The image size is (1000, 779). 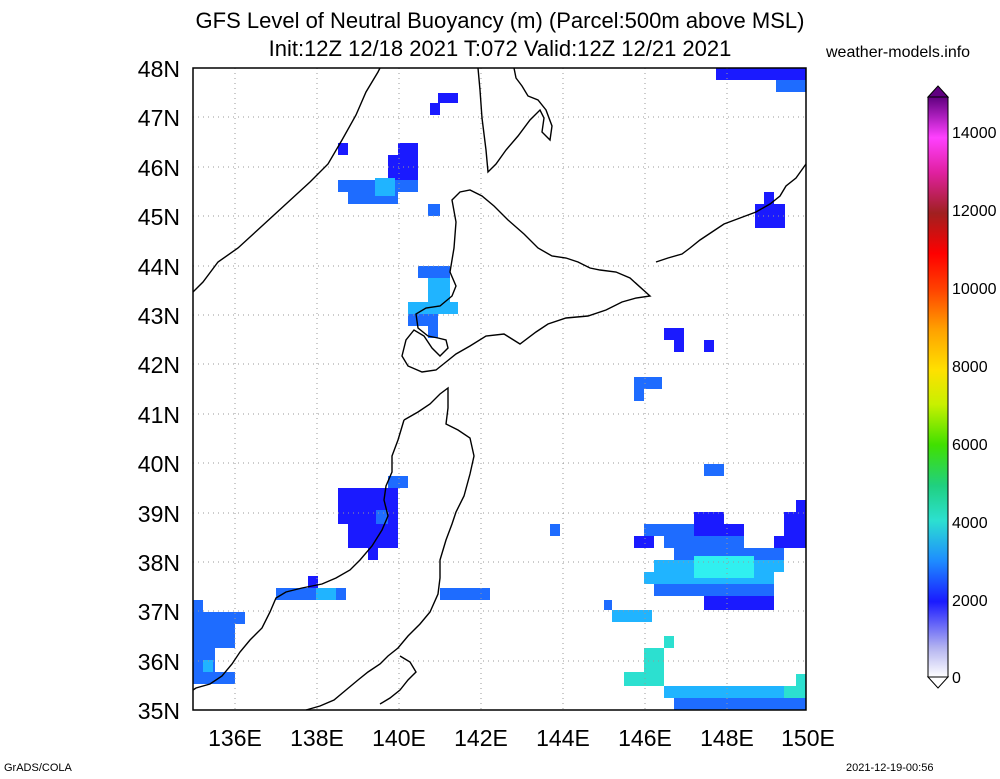 What do you see at coordinates (970, 445) in the screenshot?
I see `colorbar-label: 6000` at bounding box center [970, 445].